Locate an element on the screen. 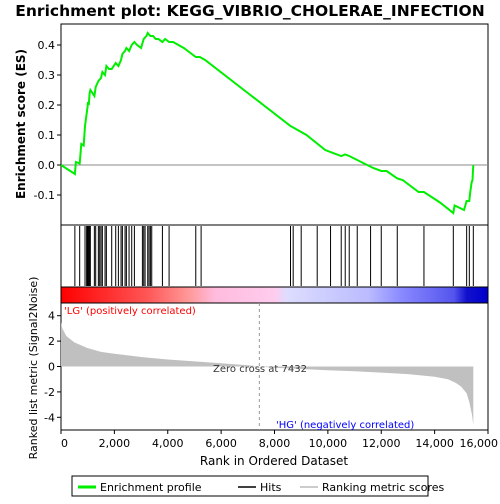  metric-y-tick-label: 0 is located at coordinates (51, 367).